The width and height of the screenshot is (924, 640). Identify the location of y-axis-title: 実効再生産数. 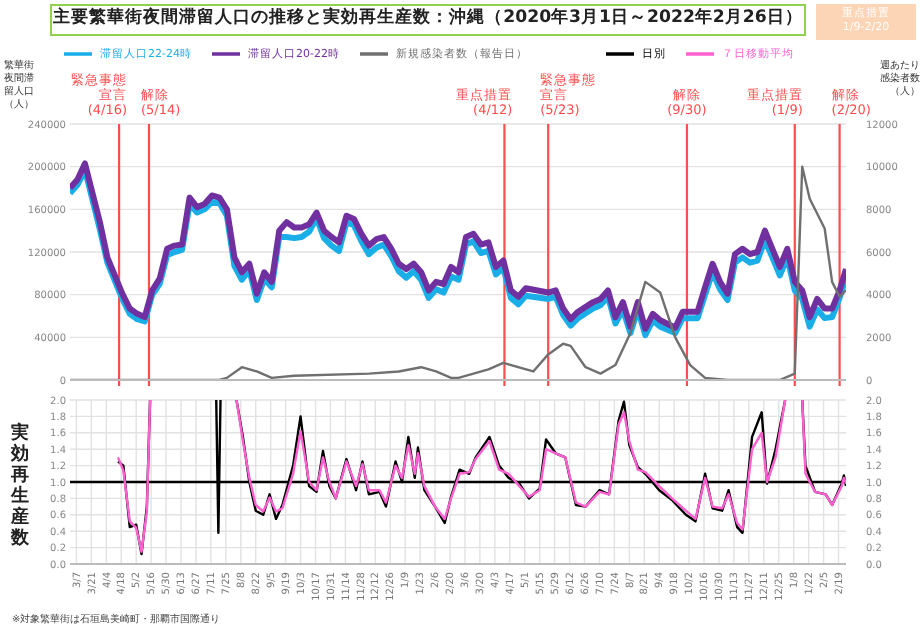
(20, 485).